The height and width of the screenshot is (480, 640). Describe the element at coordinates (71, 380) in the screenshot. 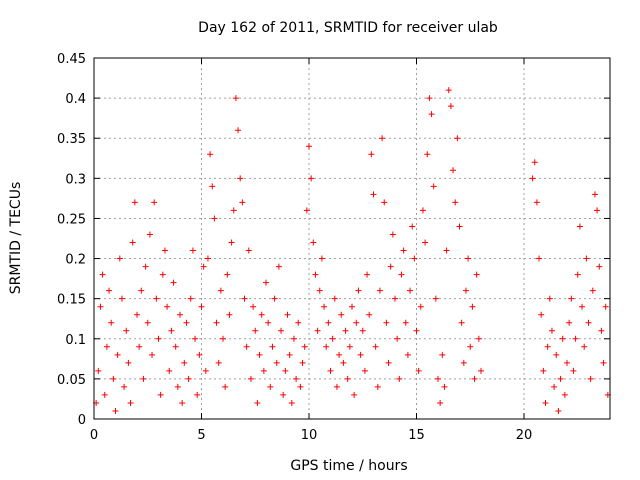

I see `y-tick-label: 0.05` at that location.